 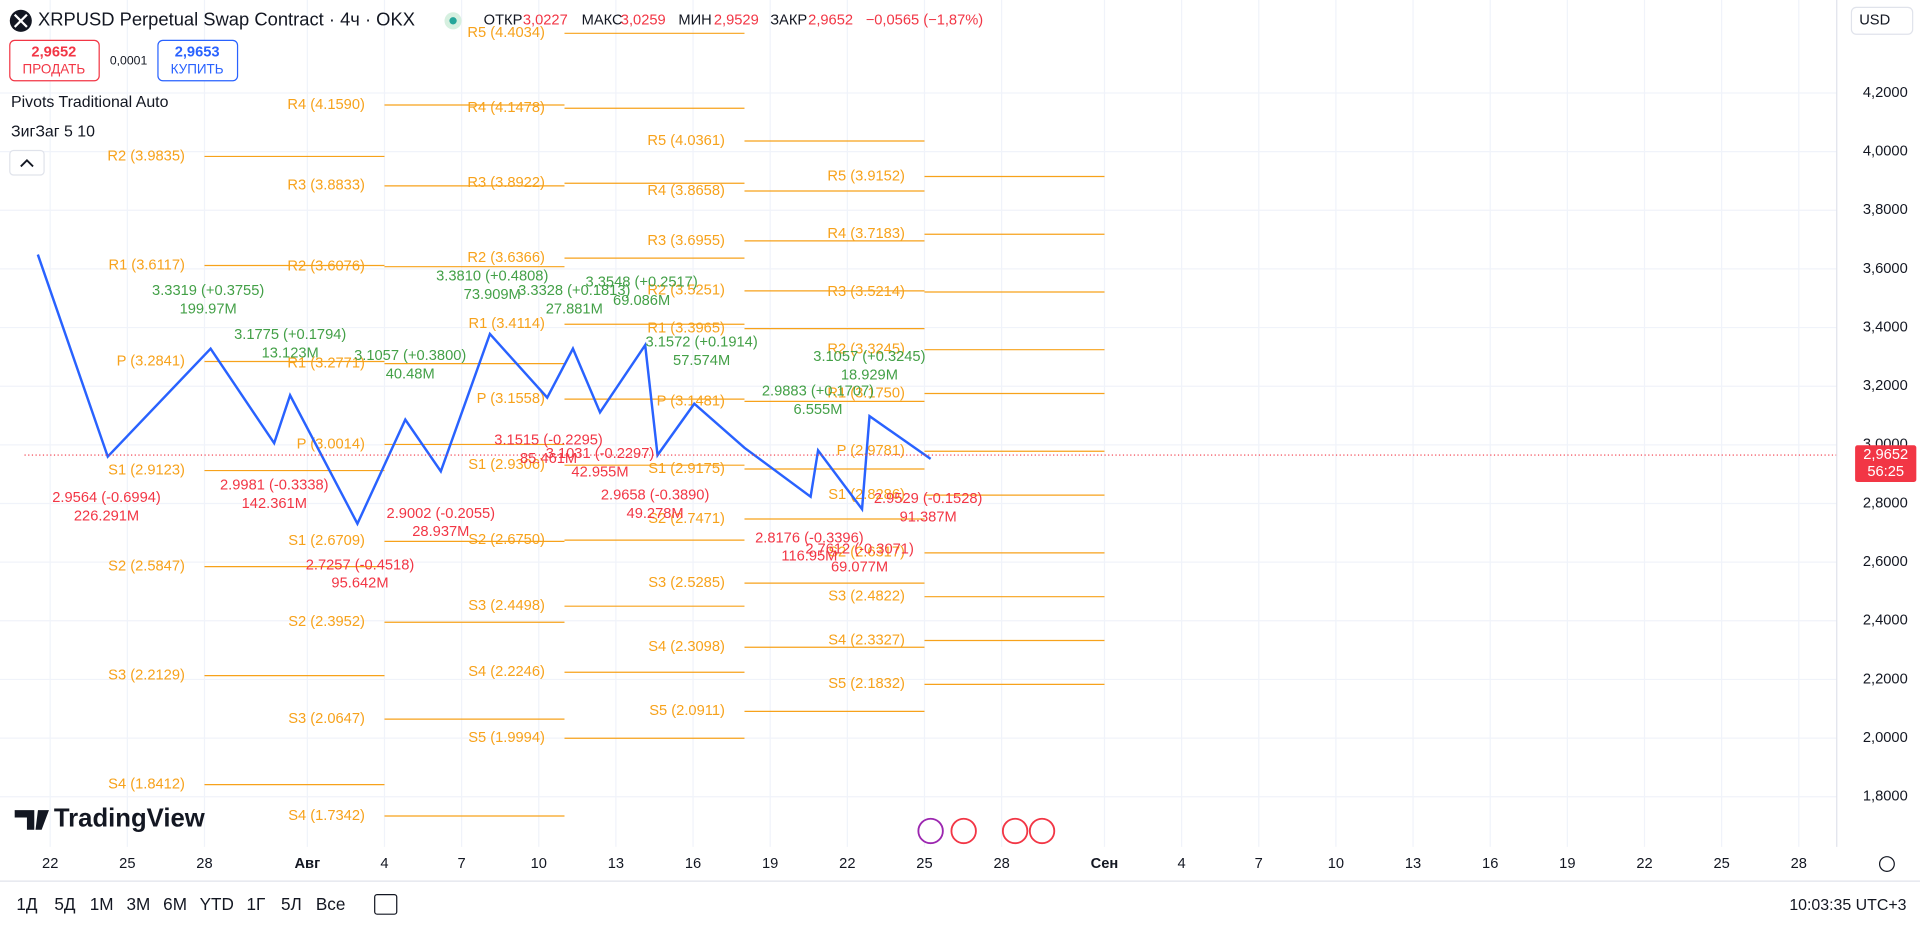 I want to click on y-tick-label: 1,8000, so click(x=1885, y=797).